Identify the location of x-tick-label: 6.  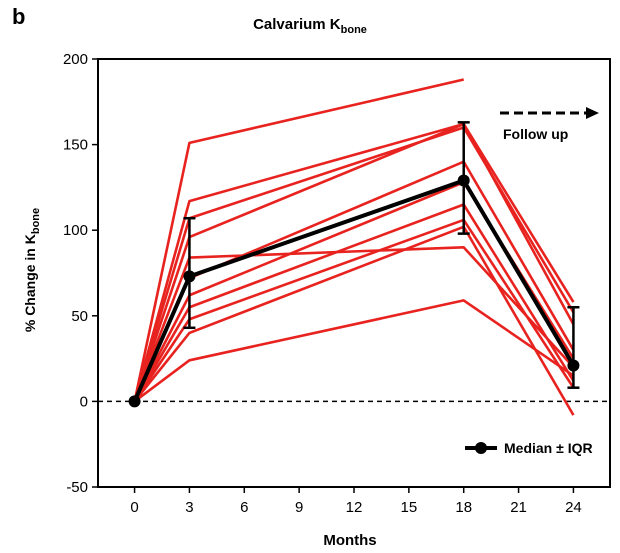
(244, 507).